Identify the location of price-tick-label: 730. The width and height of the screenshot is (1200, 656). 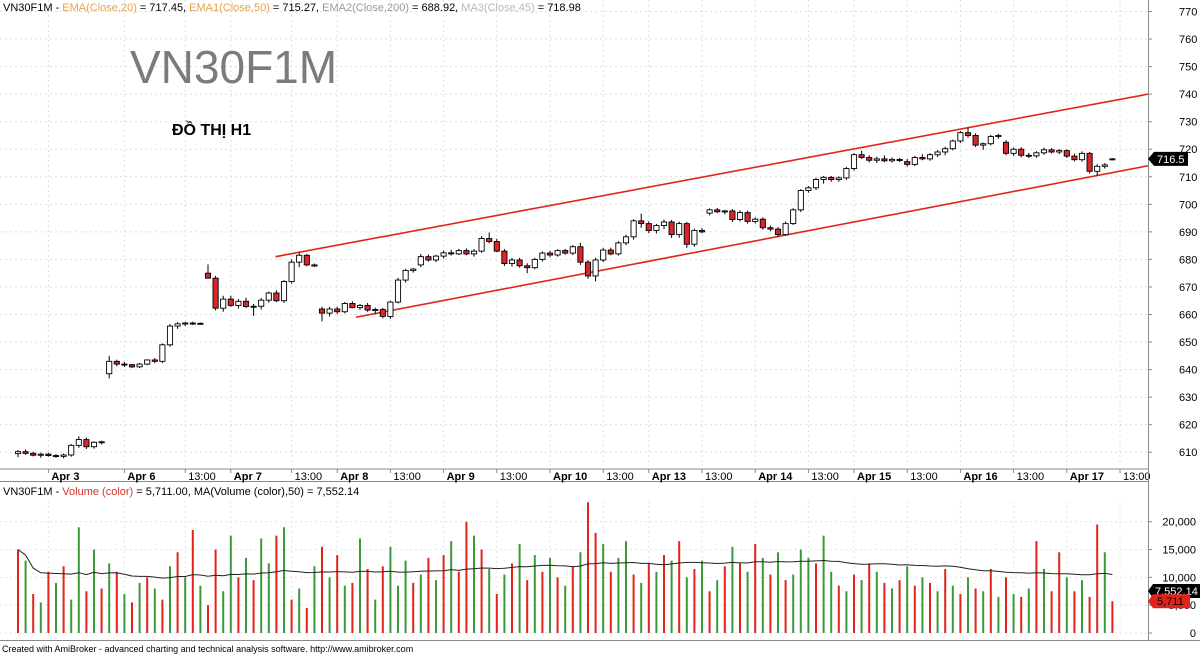
(1188, 123).